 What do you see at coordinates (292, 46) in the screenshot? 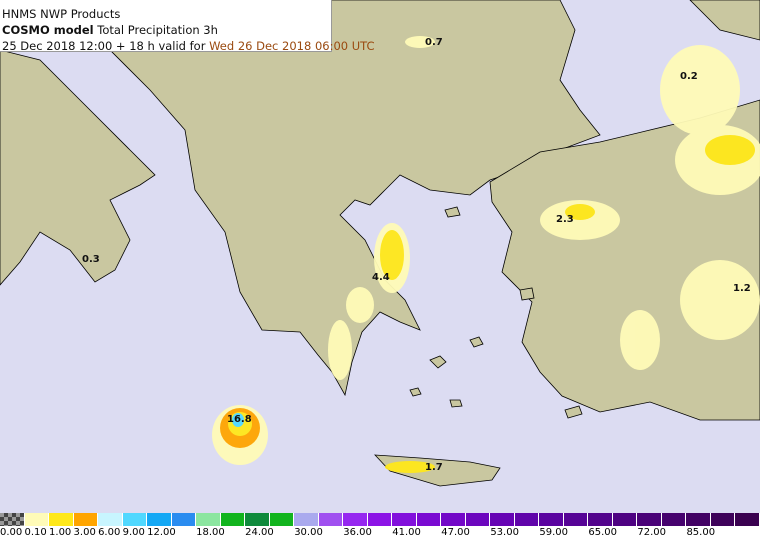
I see `valid-time: Wed 26 Dec 2018 06:00 UTC` at bounding box center [292, 46].